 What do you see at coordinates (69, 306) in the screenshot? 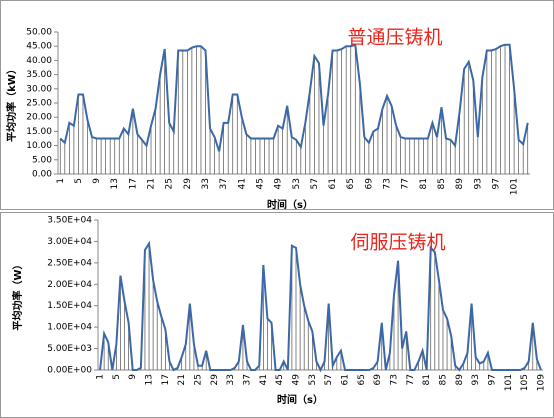
I see `y-tick-label: 1.50E+04` at bounding box center [69, 306].